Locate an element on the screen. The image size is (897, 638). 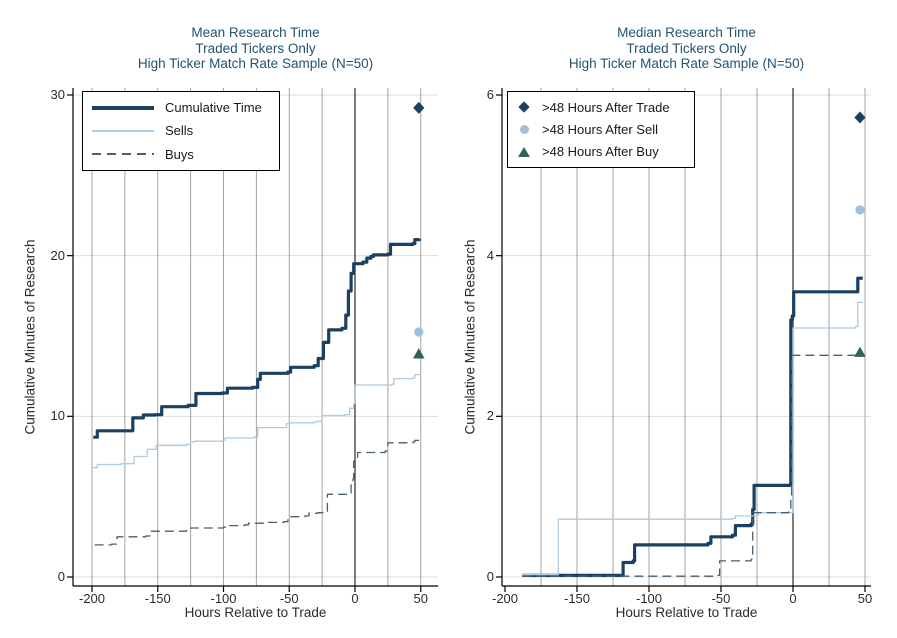
legend-label: Sells is located at coordinates (179, 131).